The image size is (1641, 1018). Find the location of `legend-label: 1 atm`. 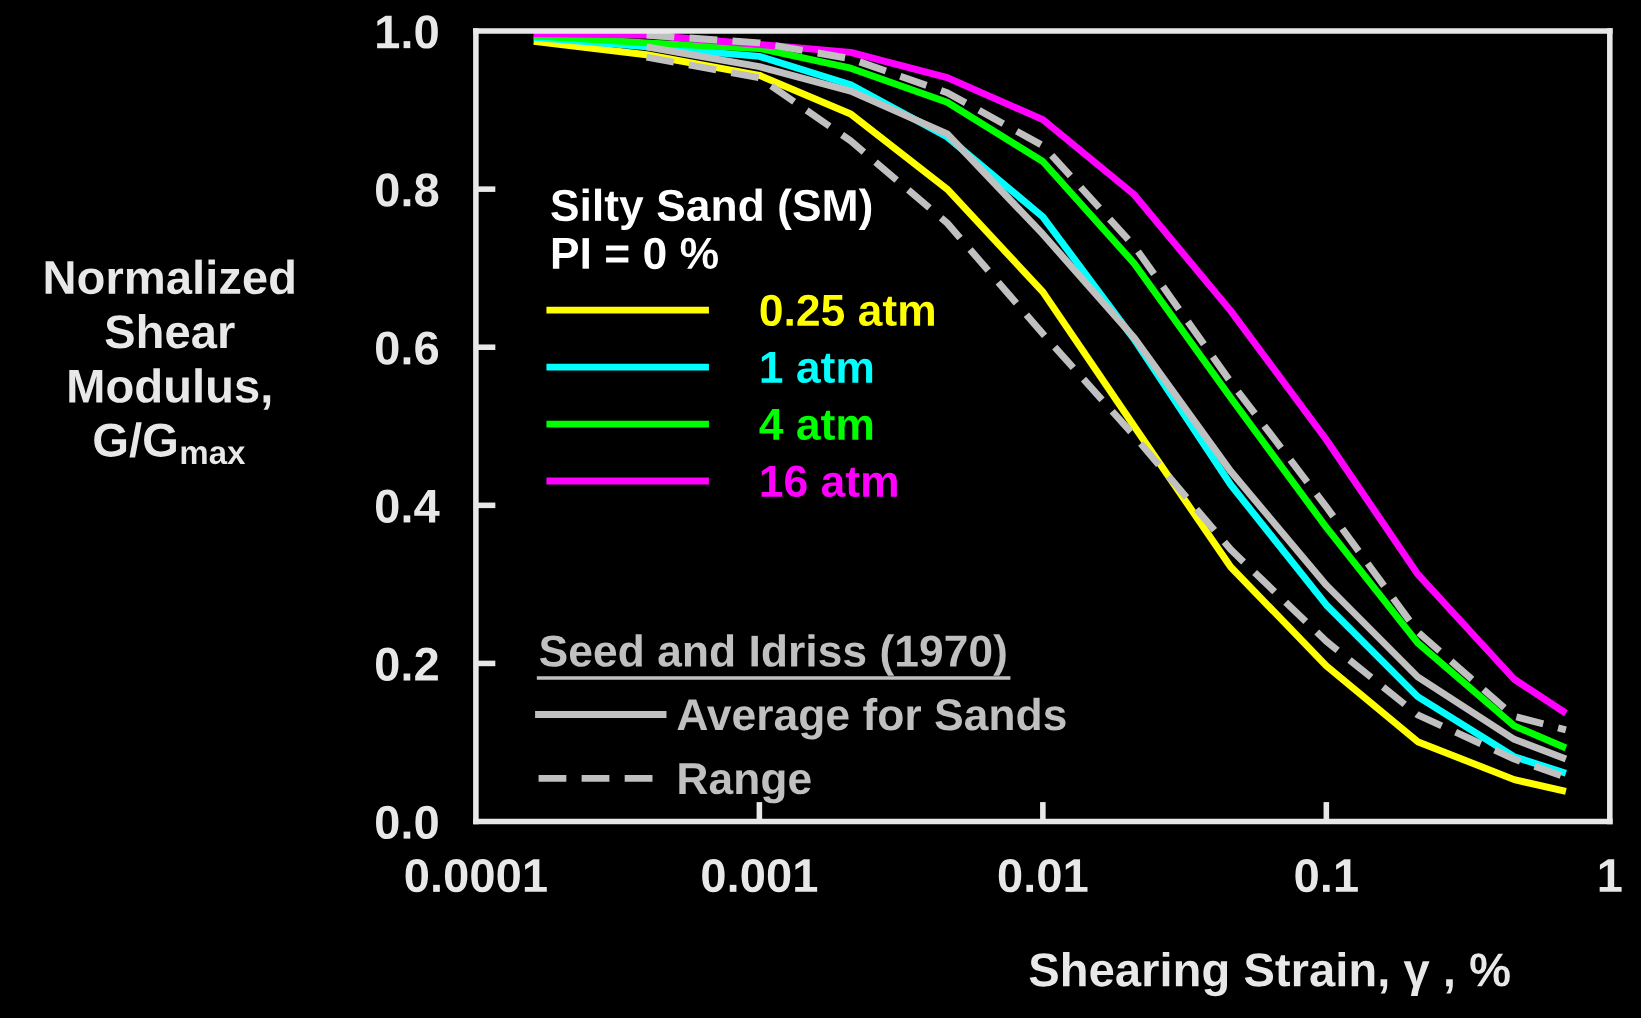

legend-label: 1 atm is located at coordinates (817, 368).